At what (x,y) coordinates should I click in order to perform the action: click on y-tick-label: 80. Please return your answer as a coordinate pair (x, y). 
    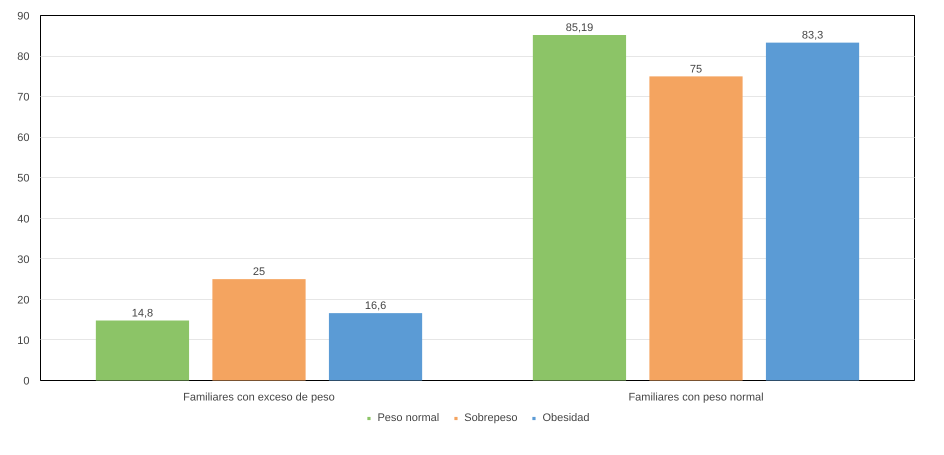
    Looking at the image, I should click on (23, 57).